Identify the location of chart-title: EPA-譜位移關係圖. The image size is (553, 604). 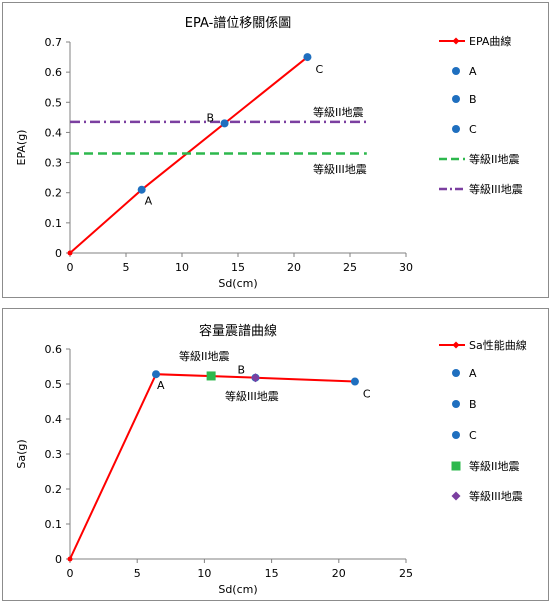
(238, 23).